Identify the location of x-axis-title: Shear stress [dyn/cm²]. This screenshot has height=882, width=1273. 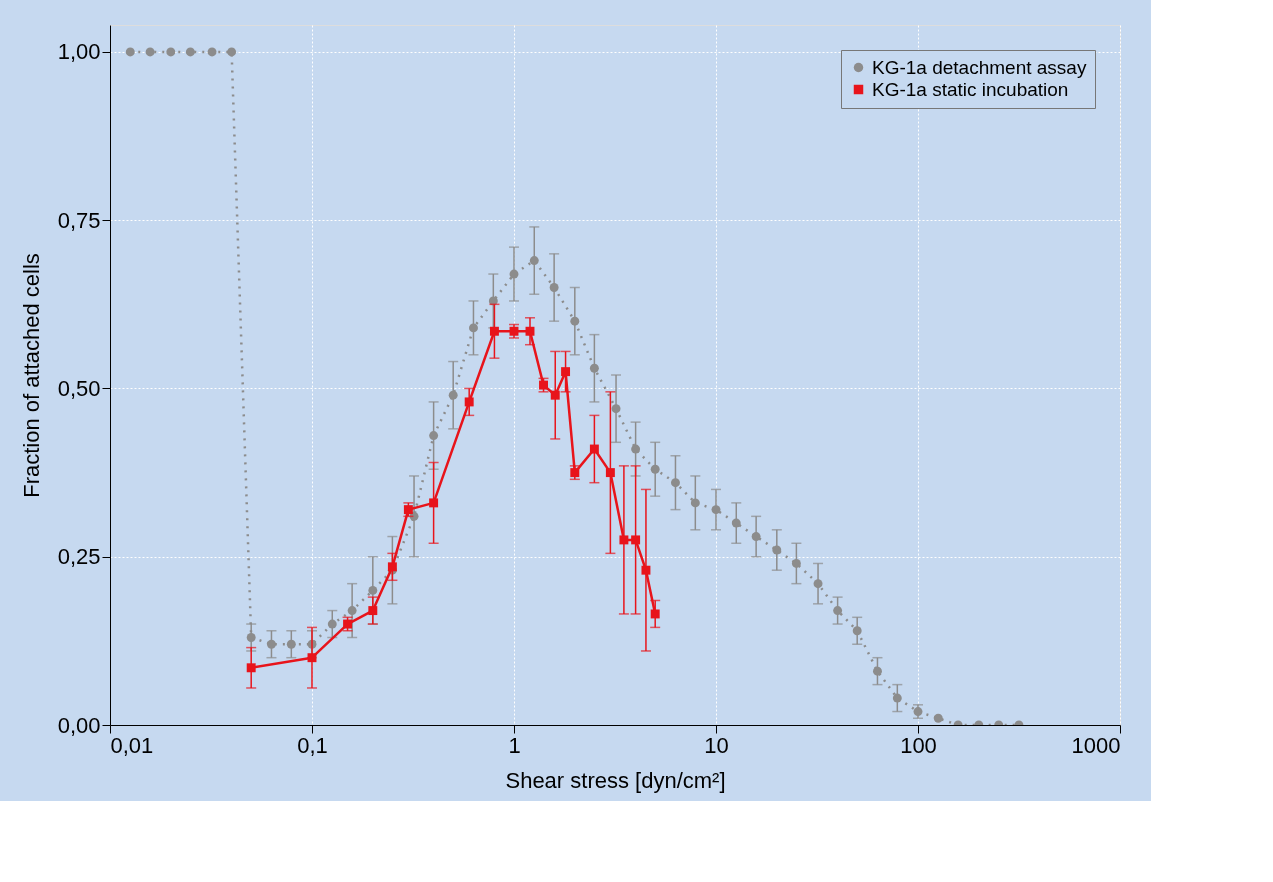
(615, 780).